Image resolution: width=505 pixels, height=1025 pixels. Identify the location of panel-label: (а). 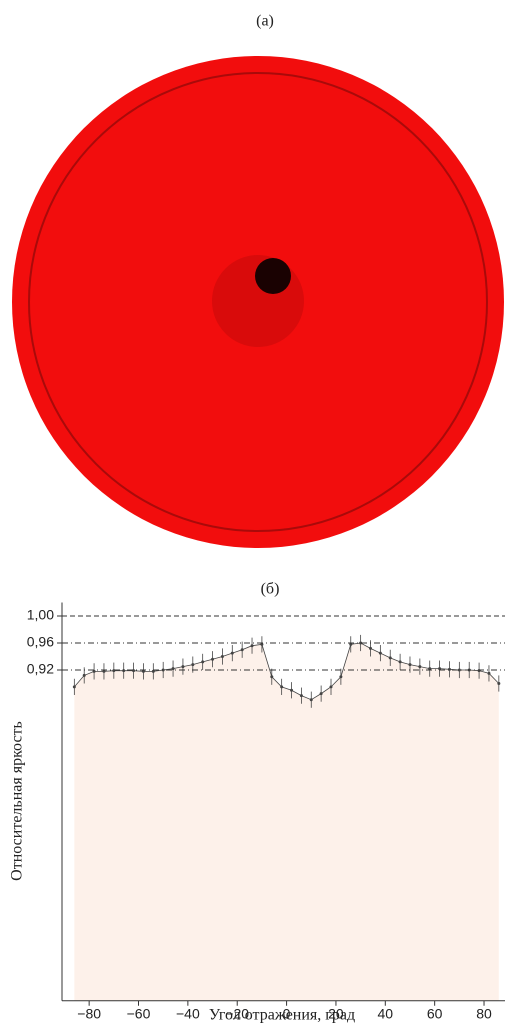
(265, 21).